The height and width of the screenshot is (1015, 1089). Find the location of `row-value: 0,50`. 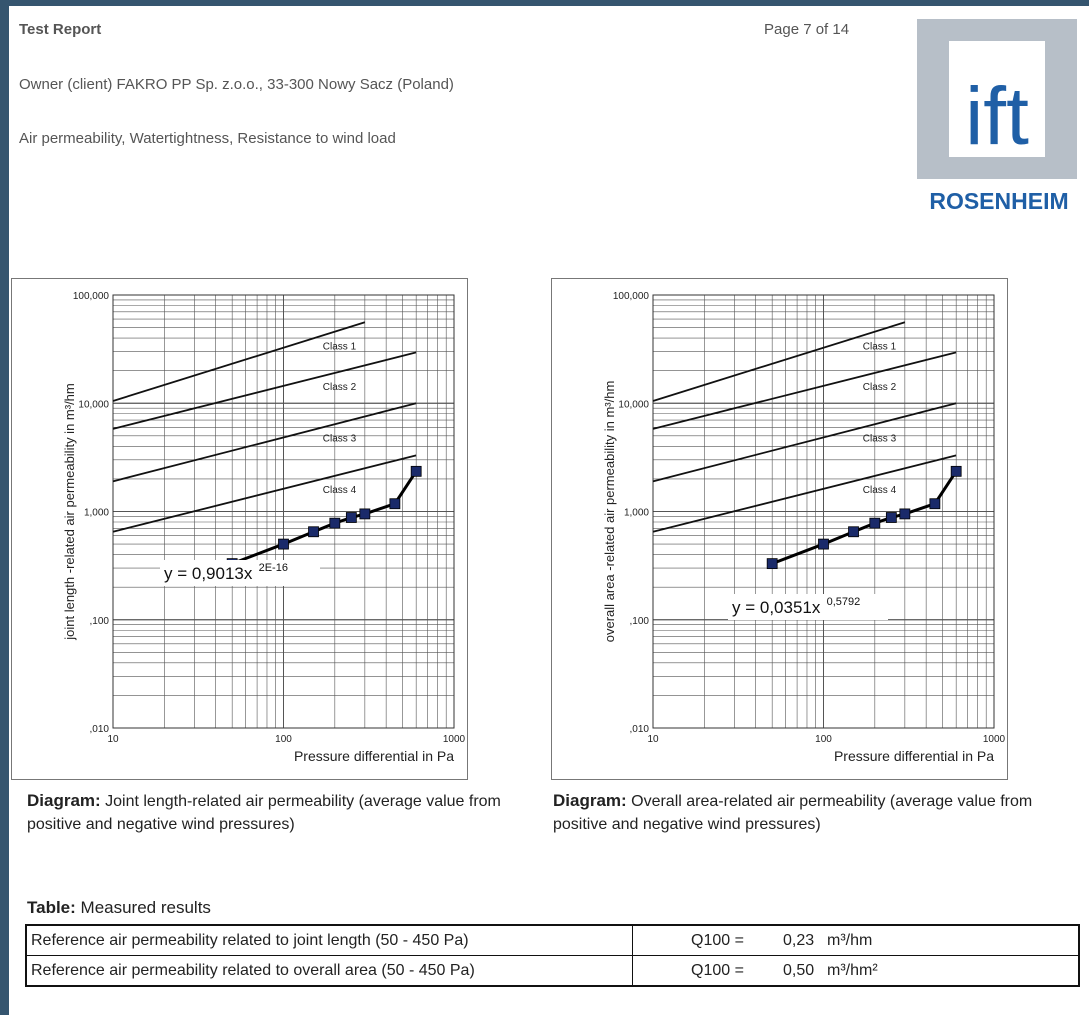

row-value: 0,50 is located at coordinates (799, 970).